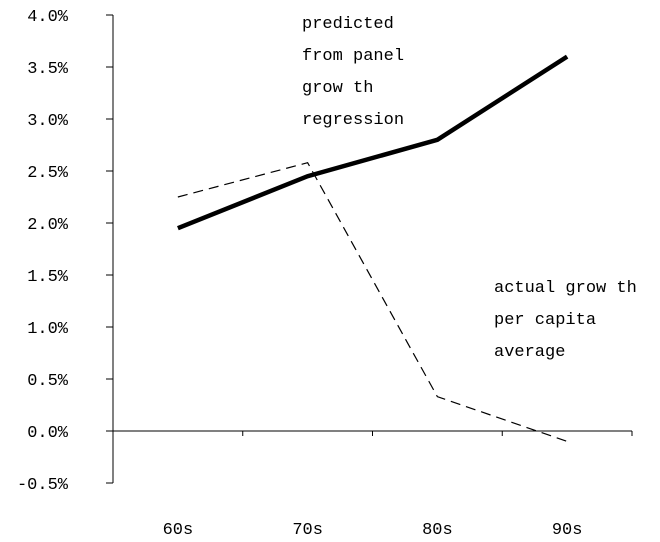 Image resolution: width=660 pixels, height=542 pixels. What do you see at coordinates (348, 24) in the screenshot?
I see `annotation-predicted-line-1: predicted` at bounding box center [348, 24].